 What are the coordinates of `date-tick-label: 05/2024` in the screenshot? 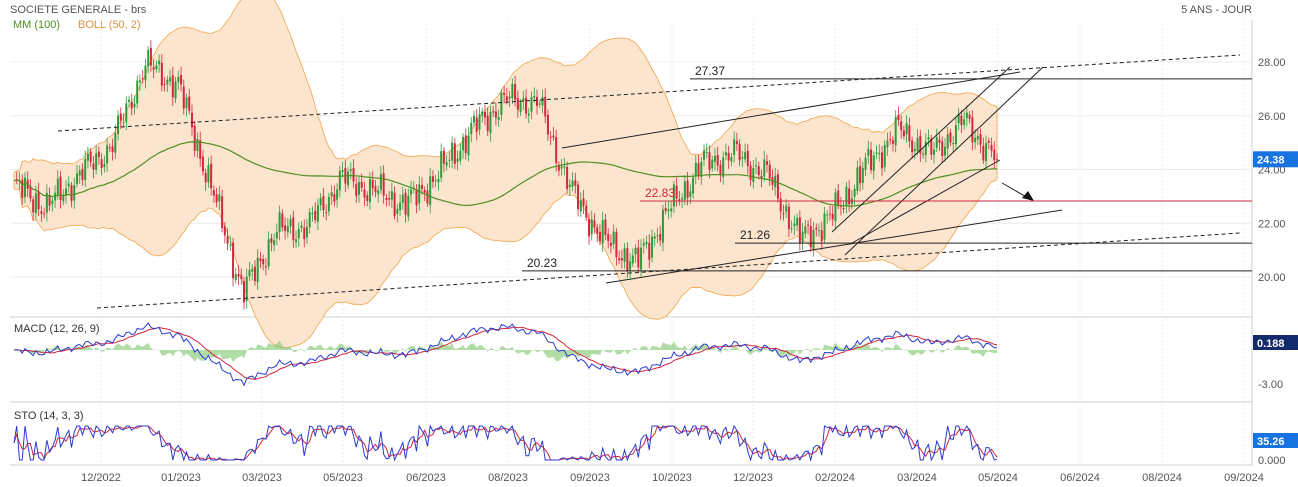 It's located at (998, 478).